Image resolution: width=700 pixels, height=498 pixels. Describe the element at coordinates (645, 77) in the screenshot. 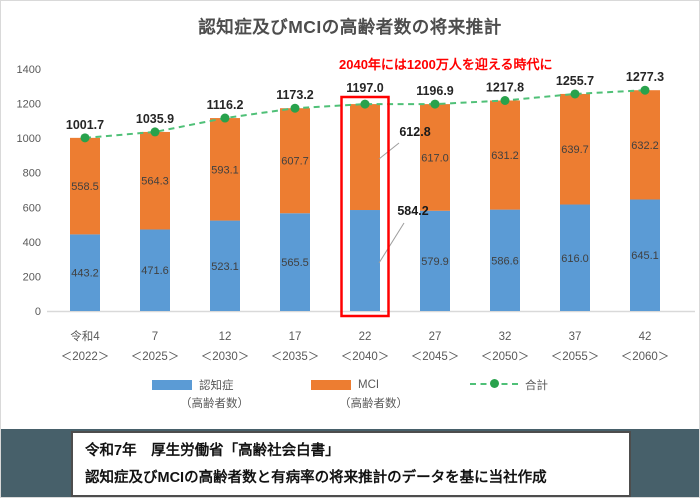

I see `total-value-label: 1277.3` at that location.